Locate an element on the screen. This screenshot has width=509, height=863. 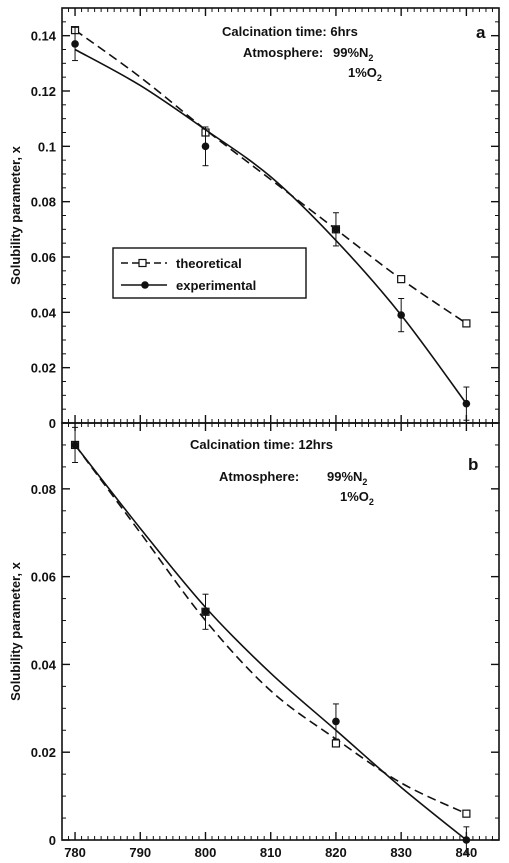
legend-experimental-marker is located at coordinates (145, 285).